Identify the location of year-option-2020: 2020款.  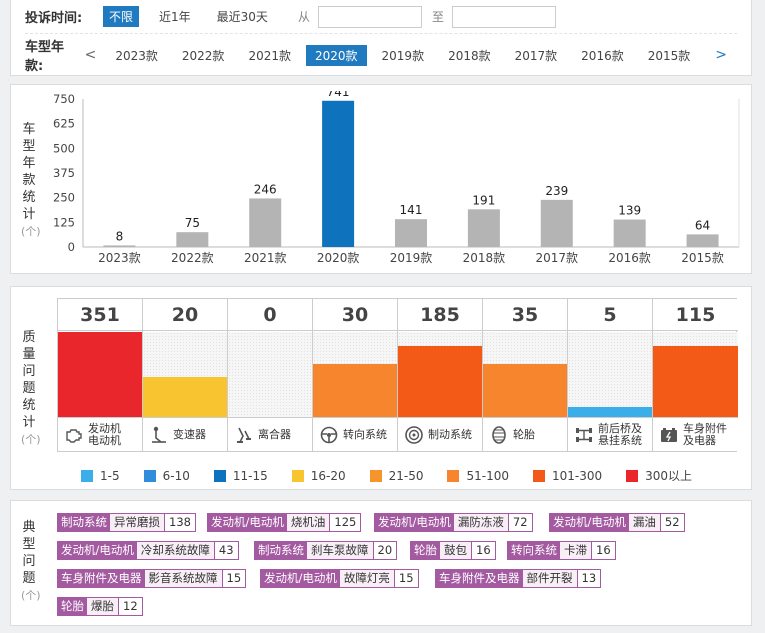
(336, 55).